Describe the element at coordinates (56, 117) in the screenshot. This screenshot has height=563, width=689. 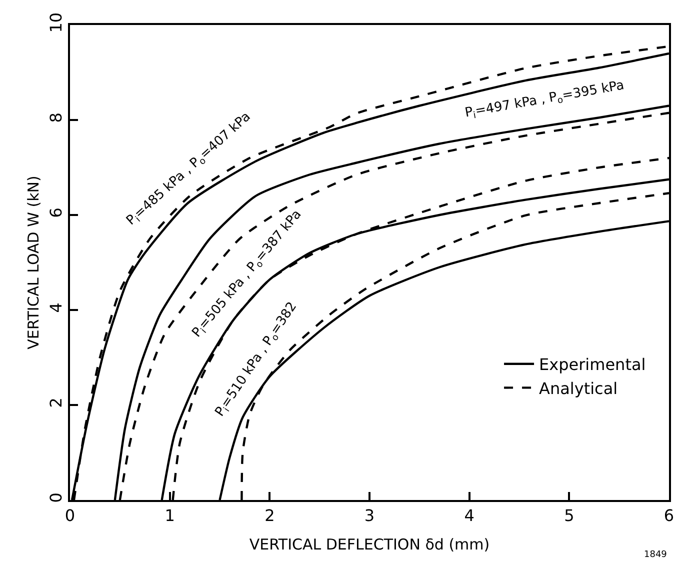
I see `y-tick-label: 8` at that location.